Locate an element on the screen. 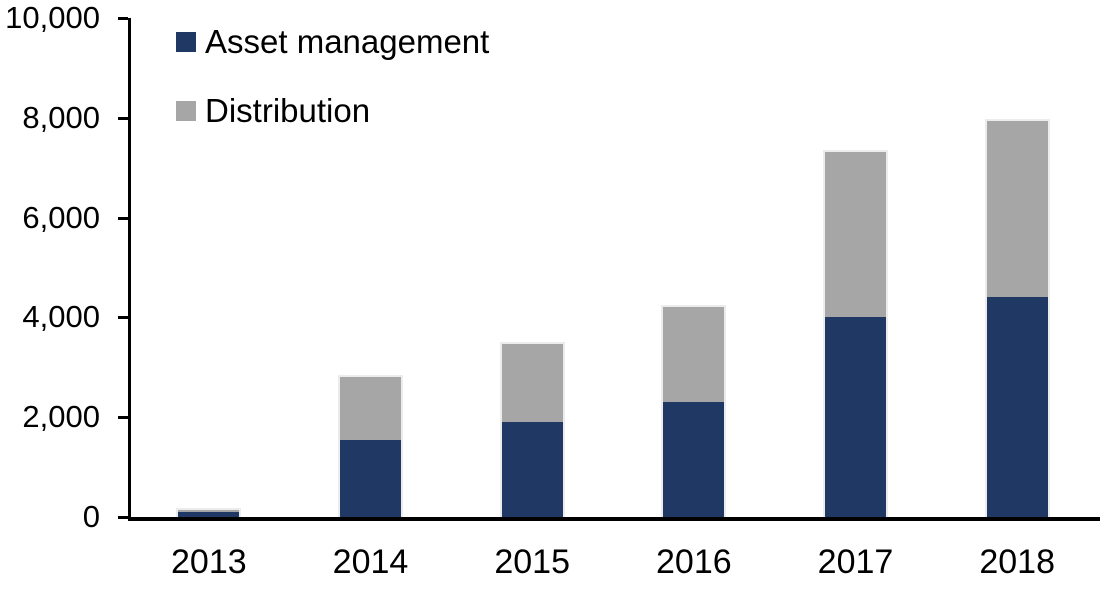 This screenshot has height=594, width=1102. bar-segment-distribution-2015 is located at coordinates (532, 382).